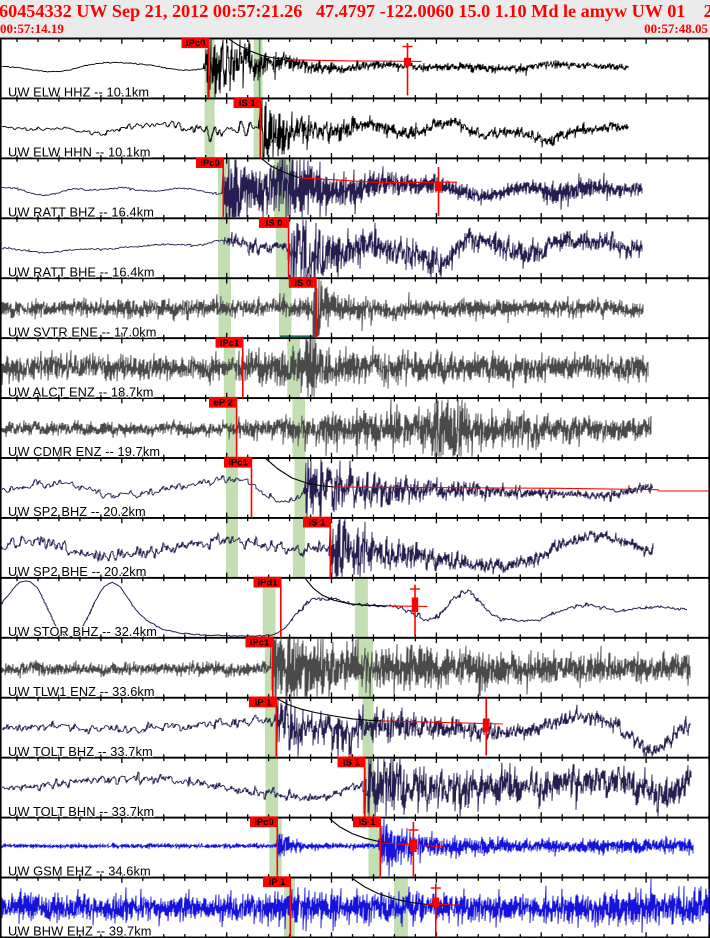 This screenshot has width=710, height=938. Describe the element at coordinates (84, 451) in the screenshot. I see `svg-text: UW CDMR ENZ -- 19.7km` at that location.